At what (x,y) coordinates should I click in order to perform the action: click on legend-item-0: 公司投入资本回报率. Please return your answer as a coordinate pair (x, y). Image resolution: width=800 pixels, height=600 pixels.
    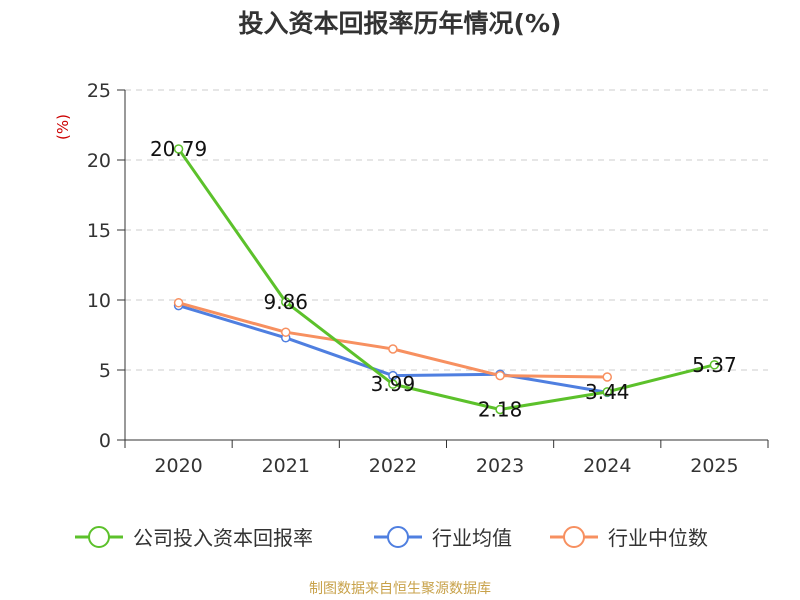
    Looking at the image, I should click on (194, 538).